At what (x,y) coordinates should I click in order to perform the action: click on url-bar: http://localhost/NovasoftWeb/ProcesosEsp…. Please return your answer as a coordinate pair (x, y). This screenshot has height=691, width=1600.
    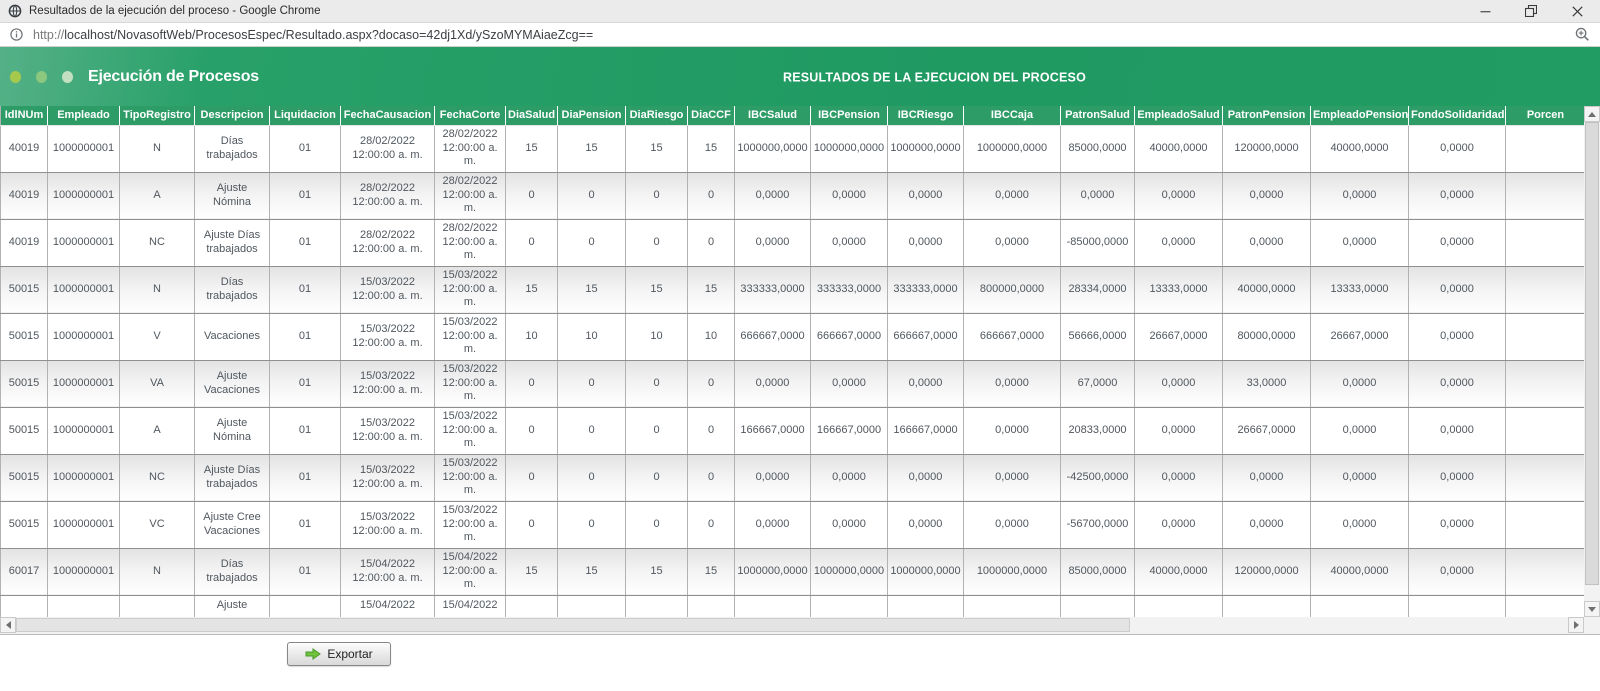
    Looking at the image, I should click on (800, 35).